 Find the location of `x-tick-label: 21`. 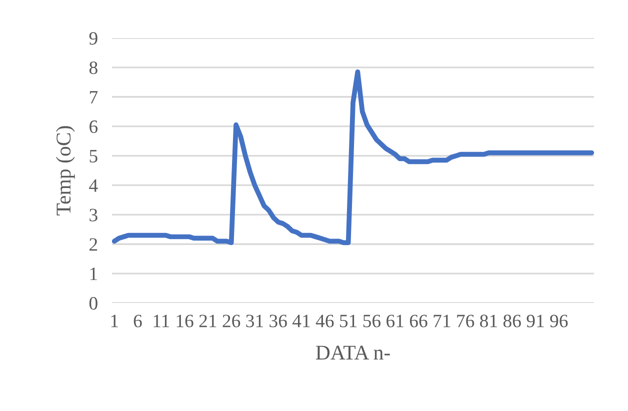

x-tick-label: 21 is located at coordinates (207, 321).